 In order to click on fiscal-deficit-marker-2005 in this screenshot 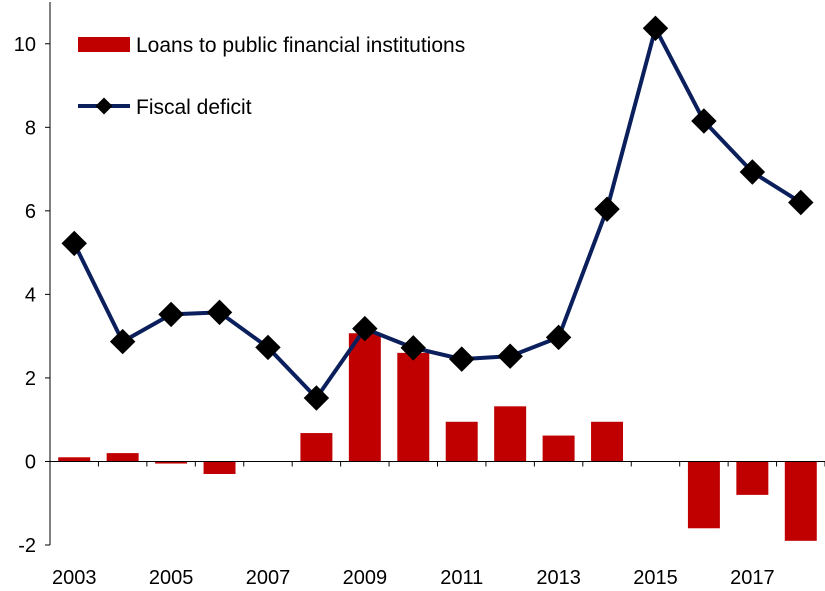, I will do `click(171, 314)`.